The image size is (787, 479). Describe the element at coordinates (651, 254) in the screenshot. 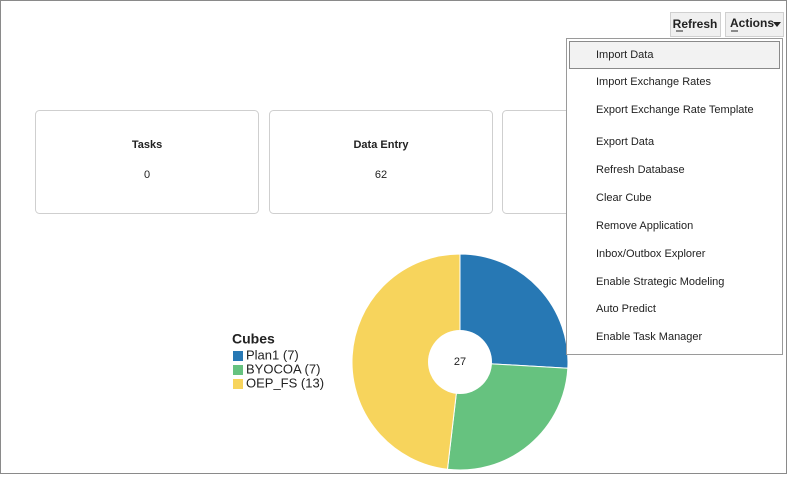

I see `menu-item: Inbox/Outbox Explorer` at that location.